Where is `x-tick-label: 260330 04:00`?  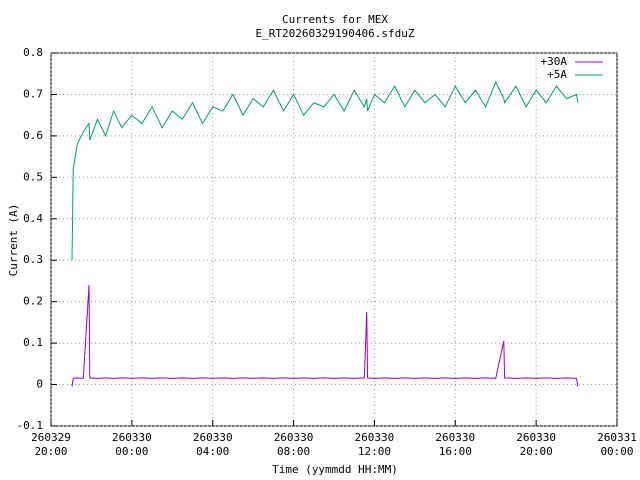
x-tick-label: 260330 04:00 is located at coordinates (212, 444).